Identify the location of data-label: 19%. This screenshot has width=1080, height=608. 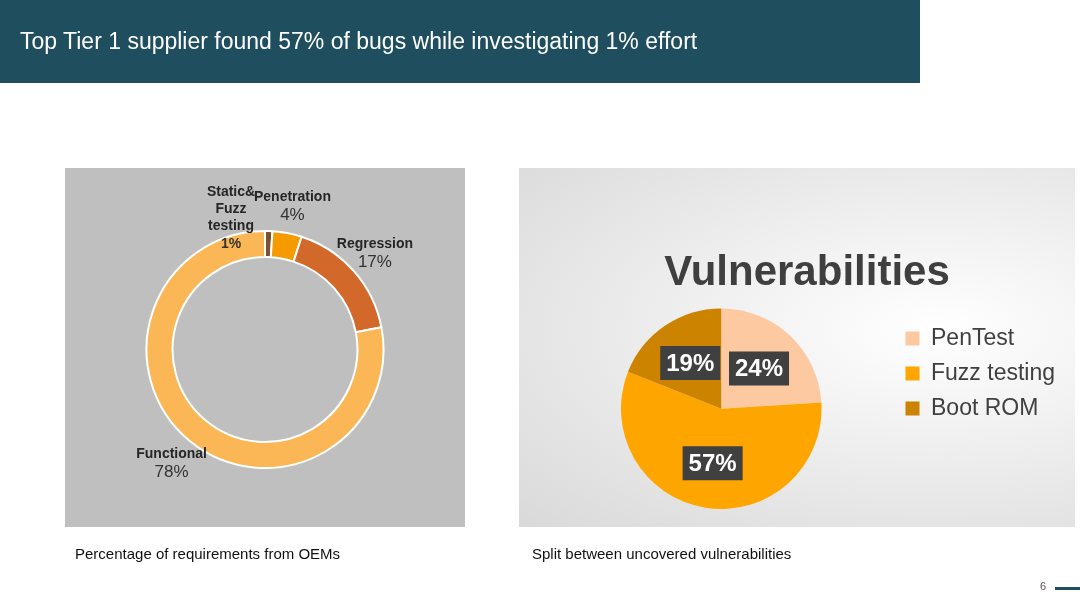
(690, 362).